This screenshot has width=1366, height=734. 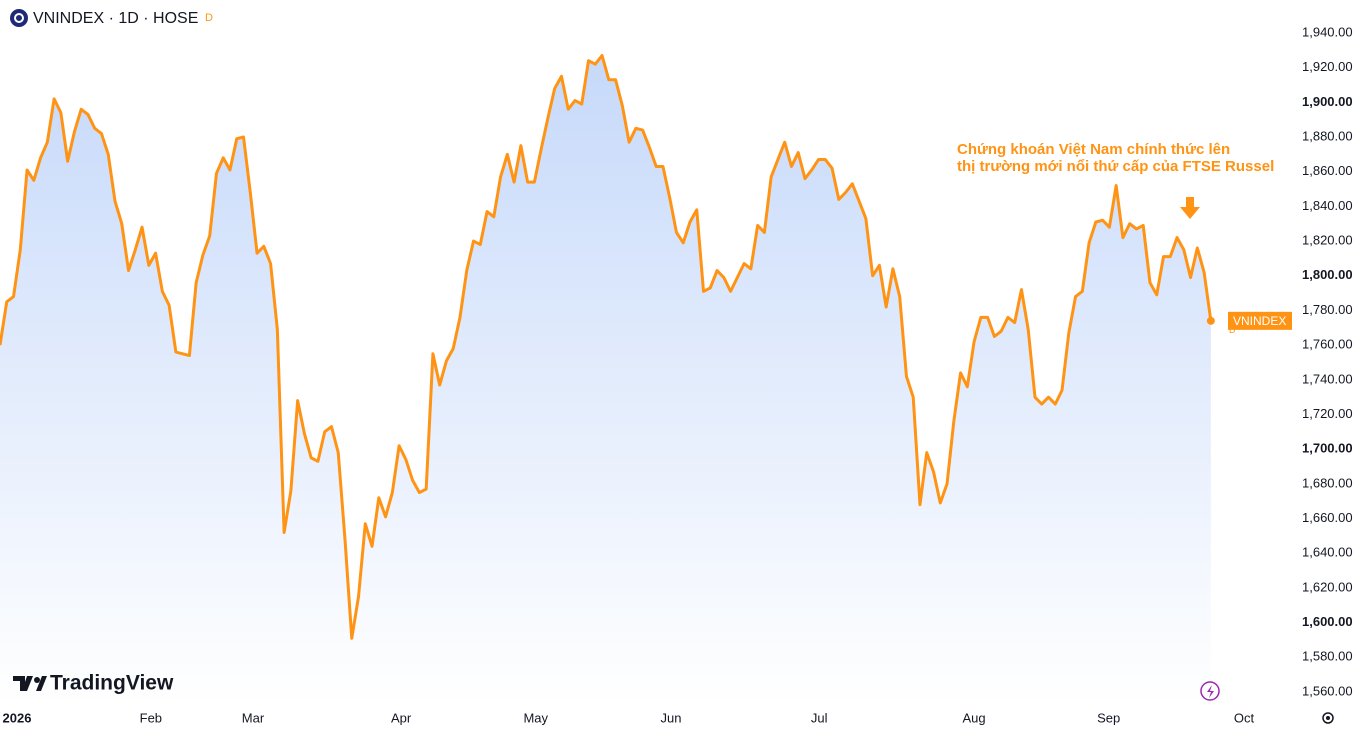 I want to click on settings-icon, so click(x=1328, y=718).